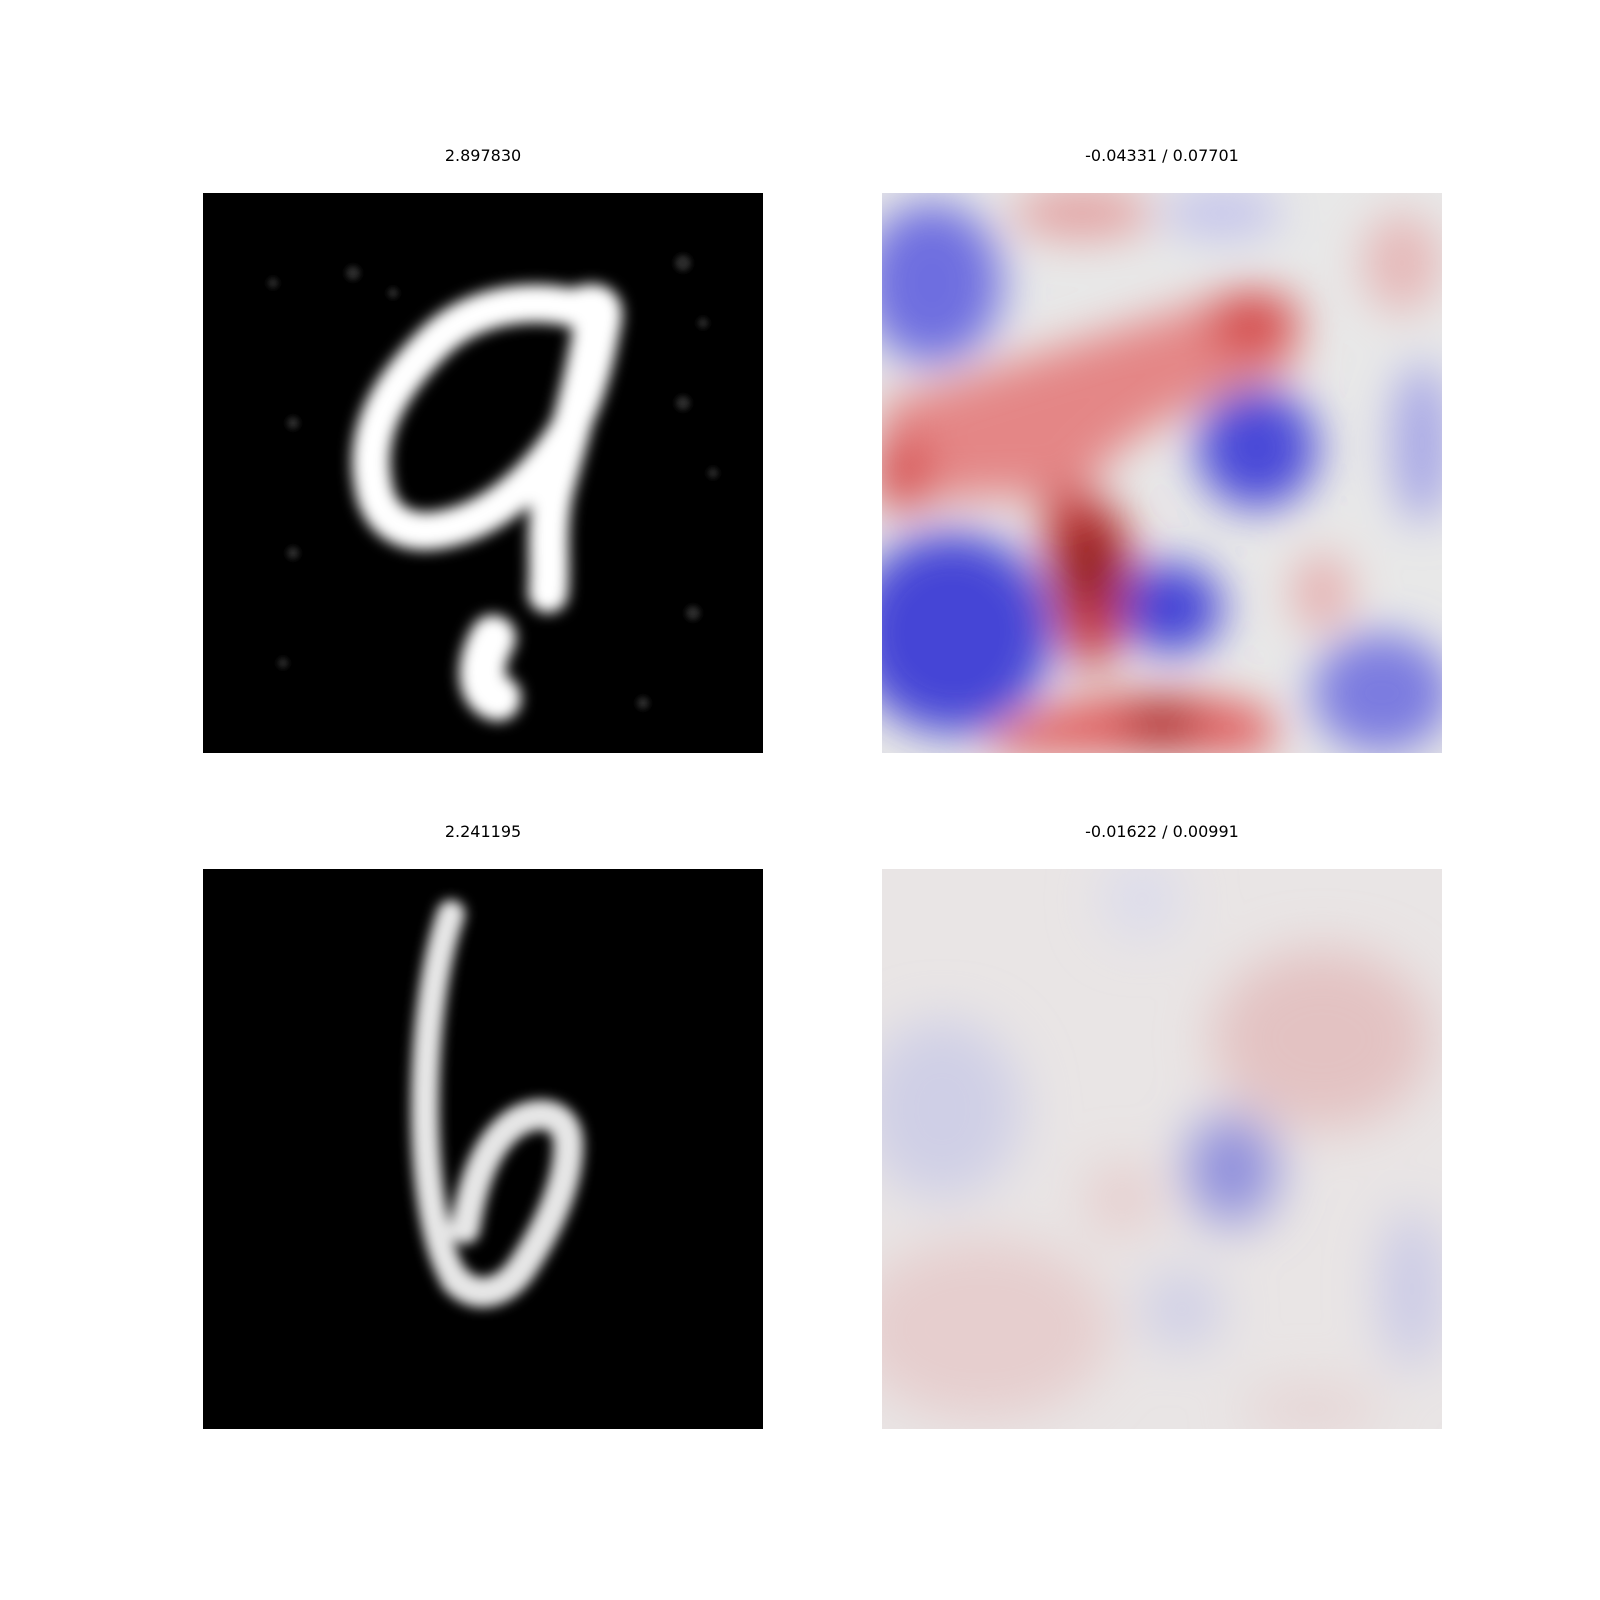  What do you see at coordinates (493, 488) in the screenshot?
I see `digit-nine-drawing` at bounding box center [493, 488].